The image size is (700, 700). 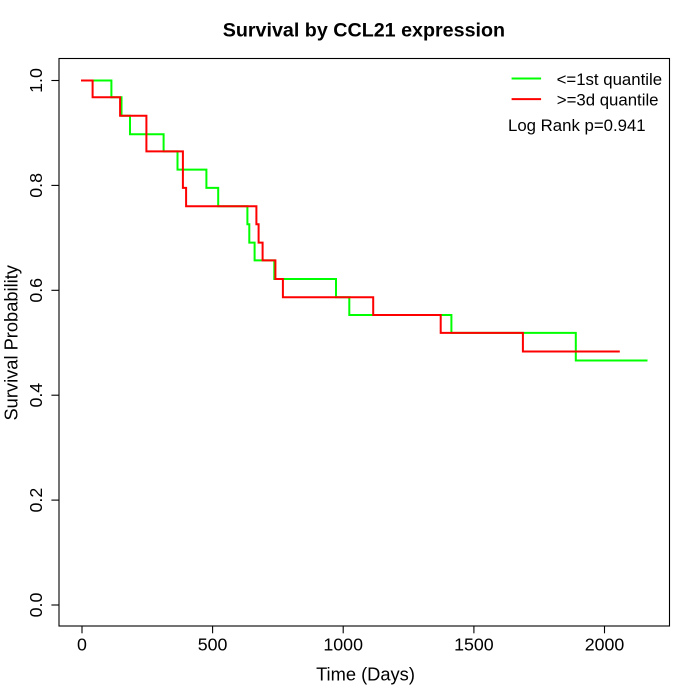 What do you see at coordinates (365, 674) in the screenshot?
I see `svg-text: Time (Days)` at bounding box center [365, 674].